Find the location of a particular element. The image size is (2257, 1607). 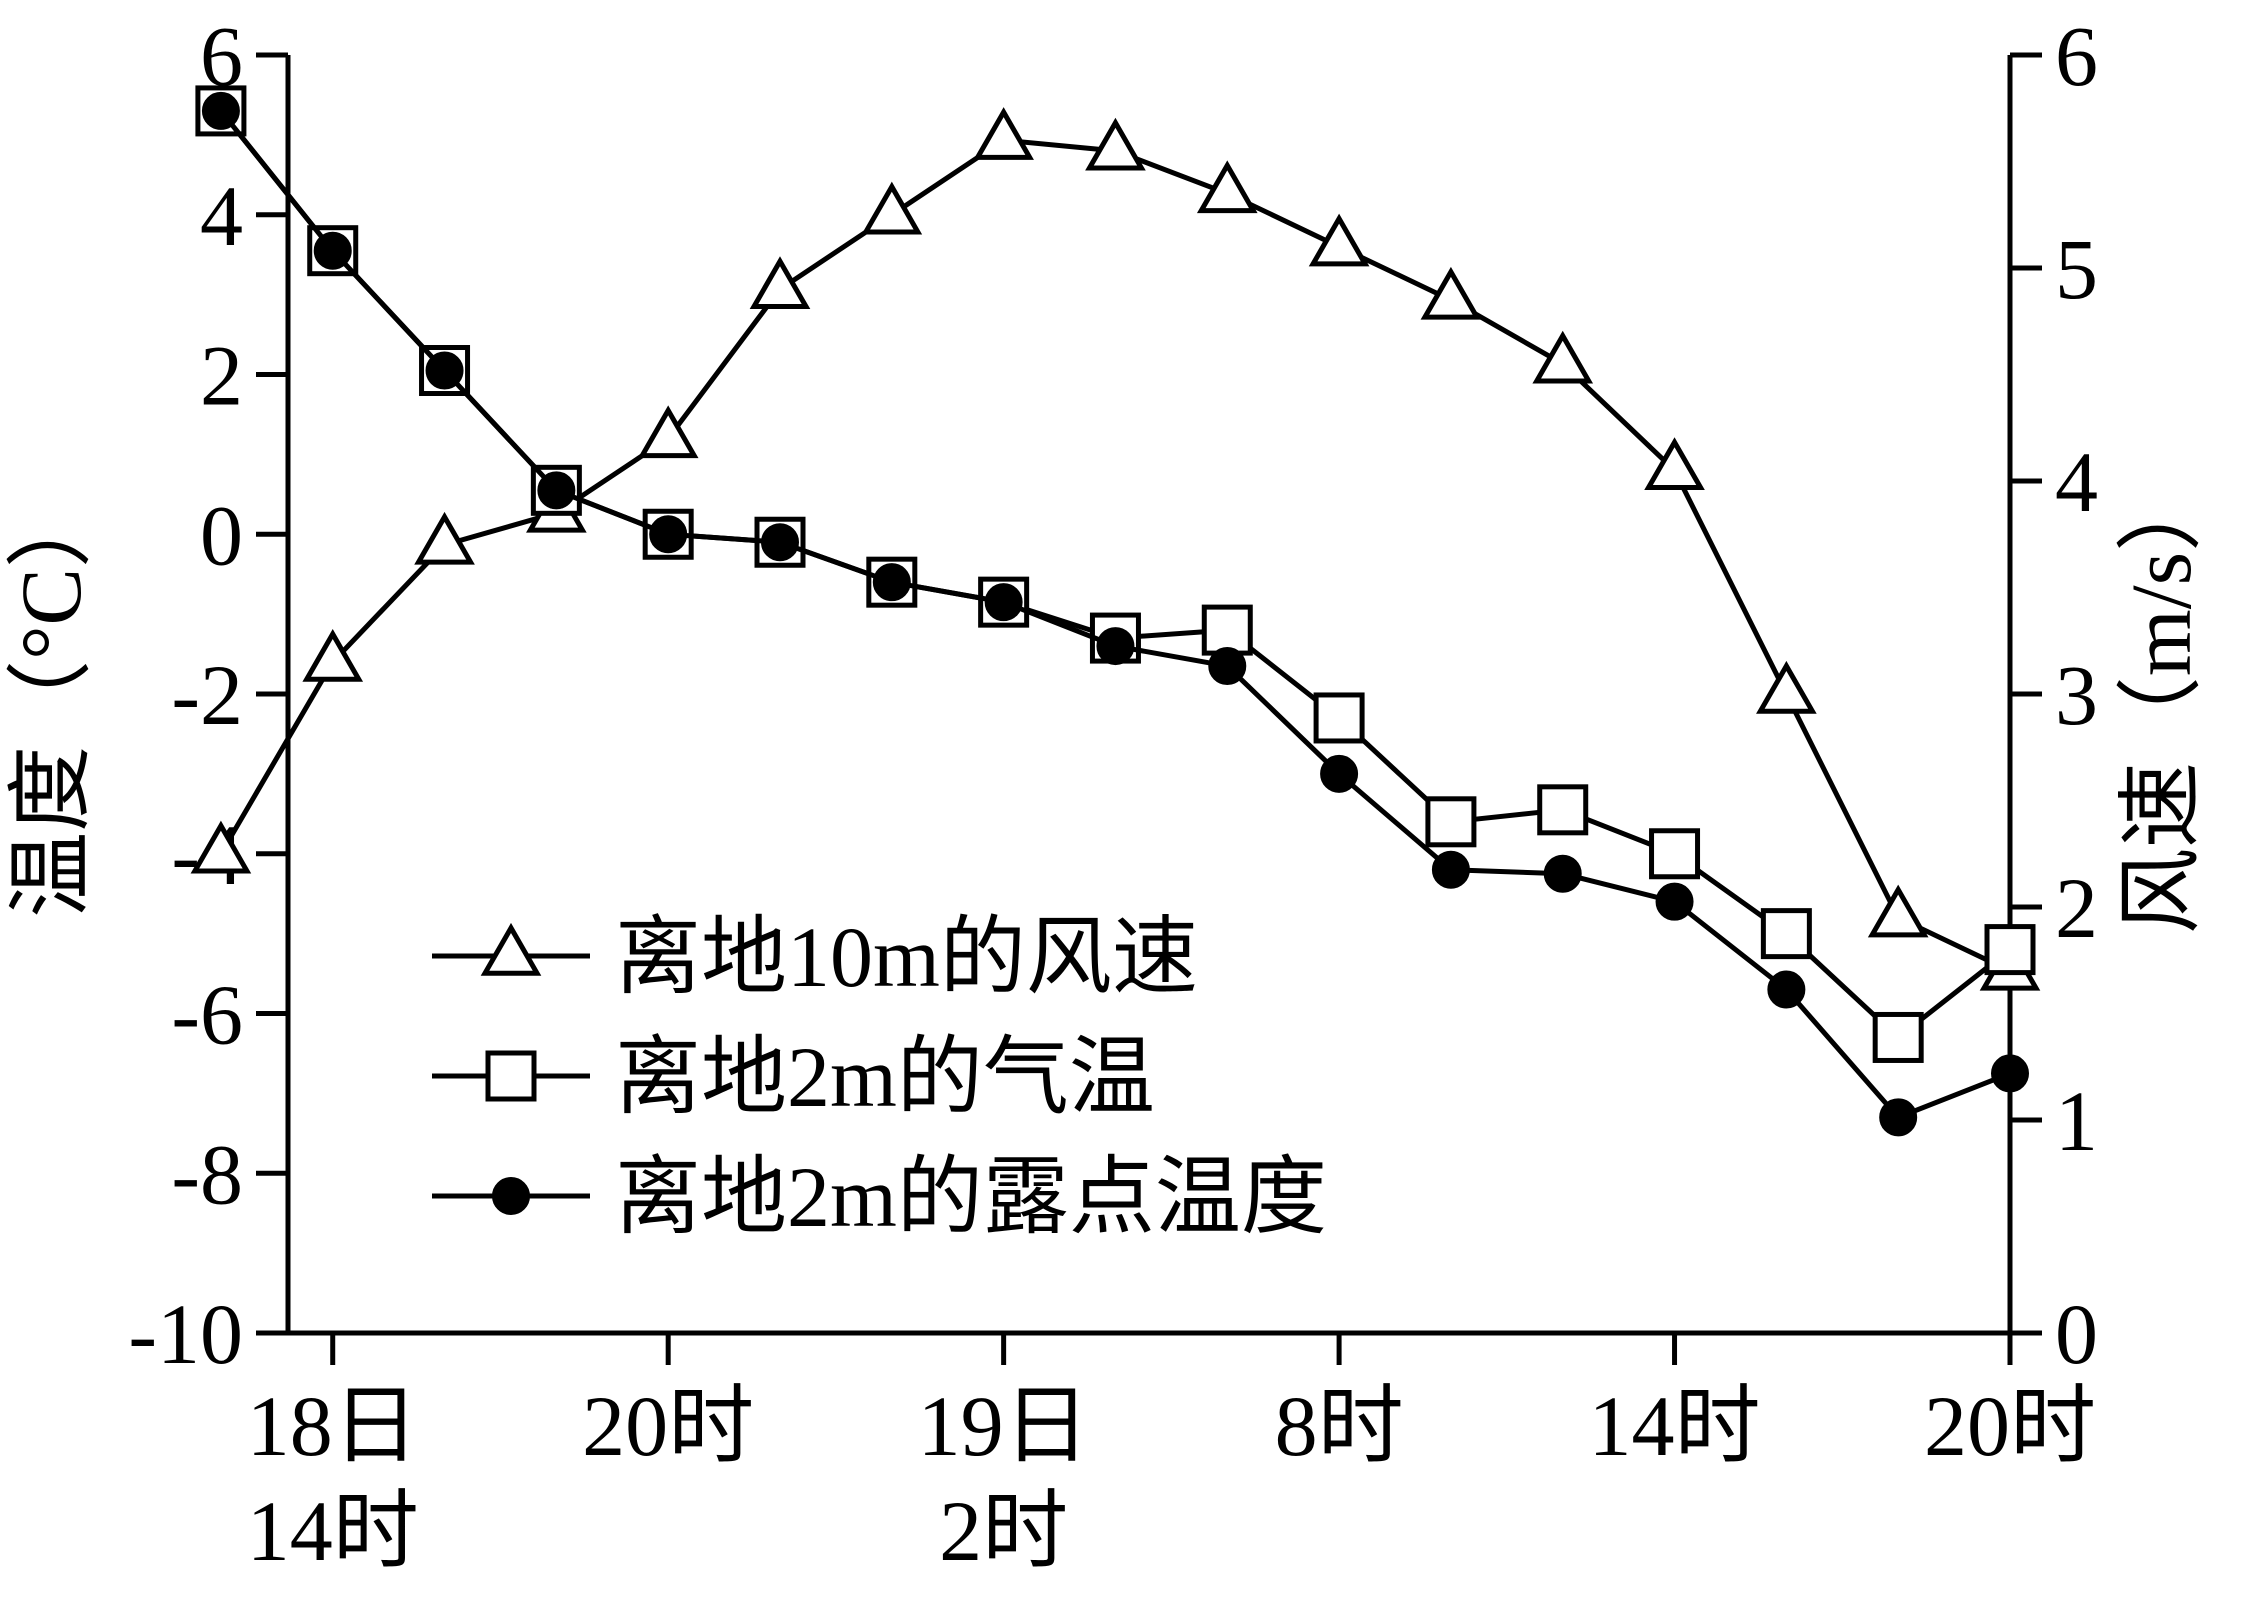

y-axis-title-right: 风速（m/s） is located at coordinates (2161, 700).